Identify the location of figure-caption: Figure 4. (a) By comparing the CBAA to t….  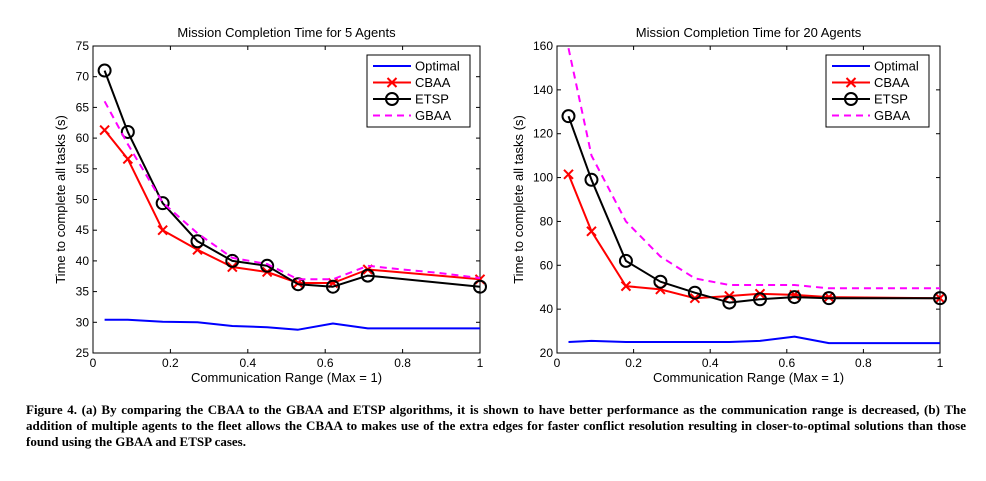
(496, 425).